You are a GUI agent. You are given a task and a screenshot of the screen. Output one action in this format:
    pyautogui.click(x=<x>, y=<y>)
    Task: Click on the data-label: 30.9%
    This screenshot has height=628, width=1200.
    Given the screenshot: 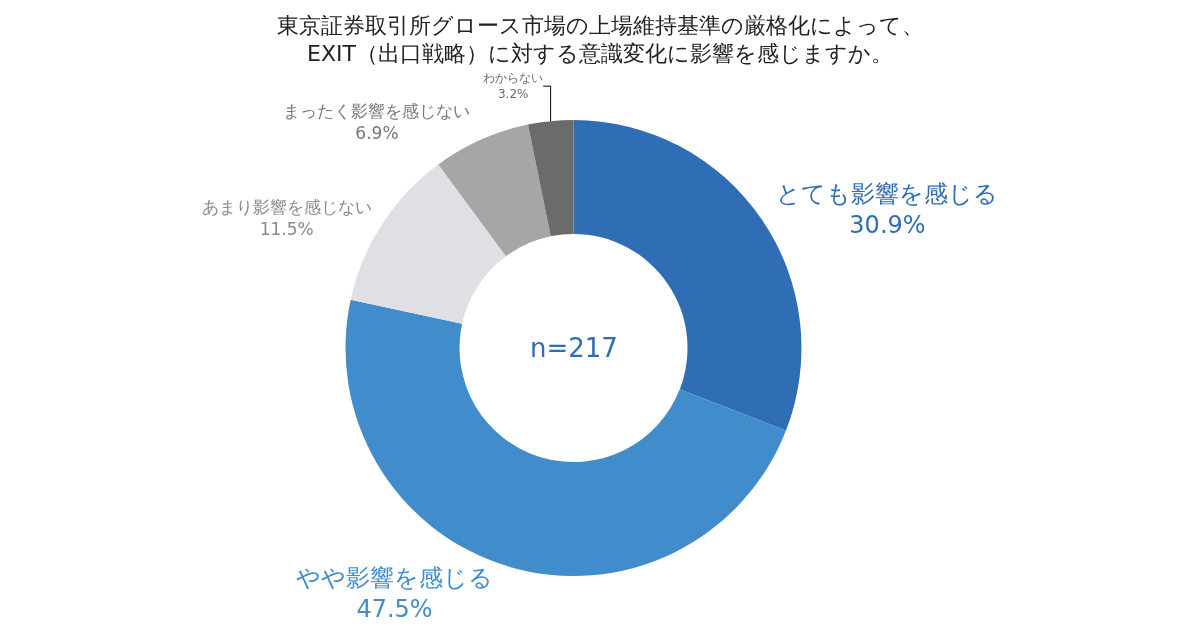 What is the action you would take?
    pyautogui.click(x=887, y=225)
    